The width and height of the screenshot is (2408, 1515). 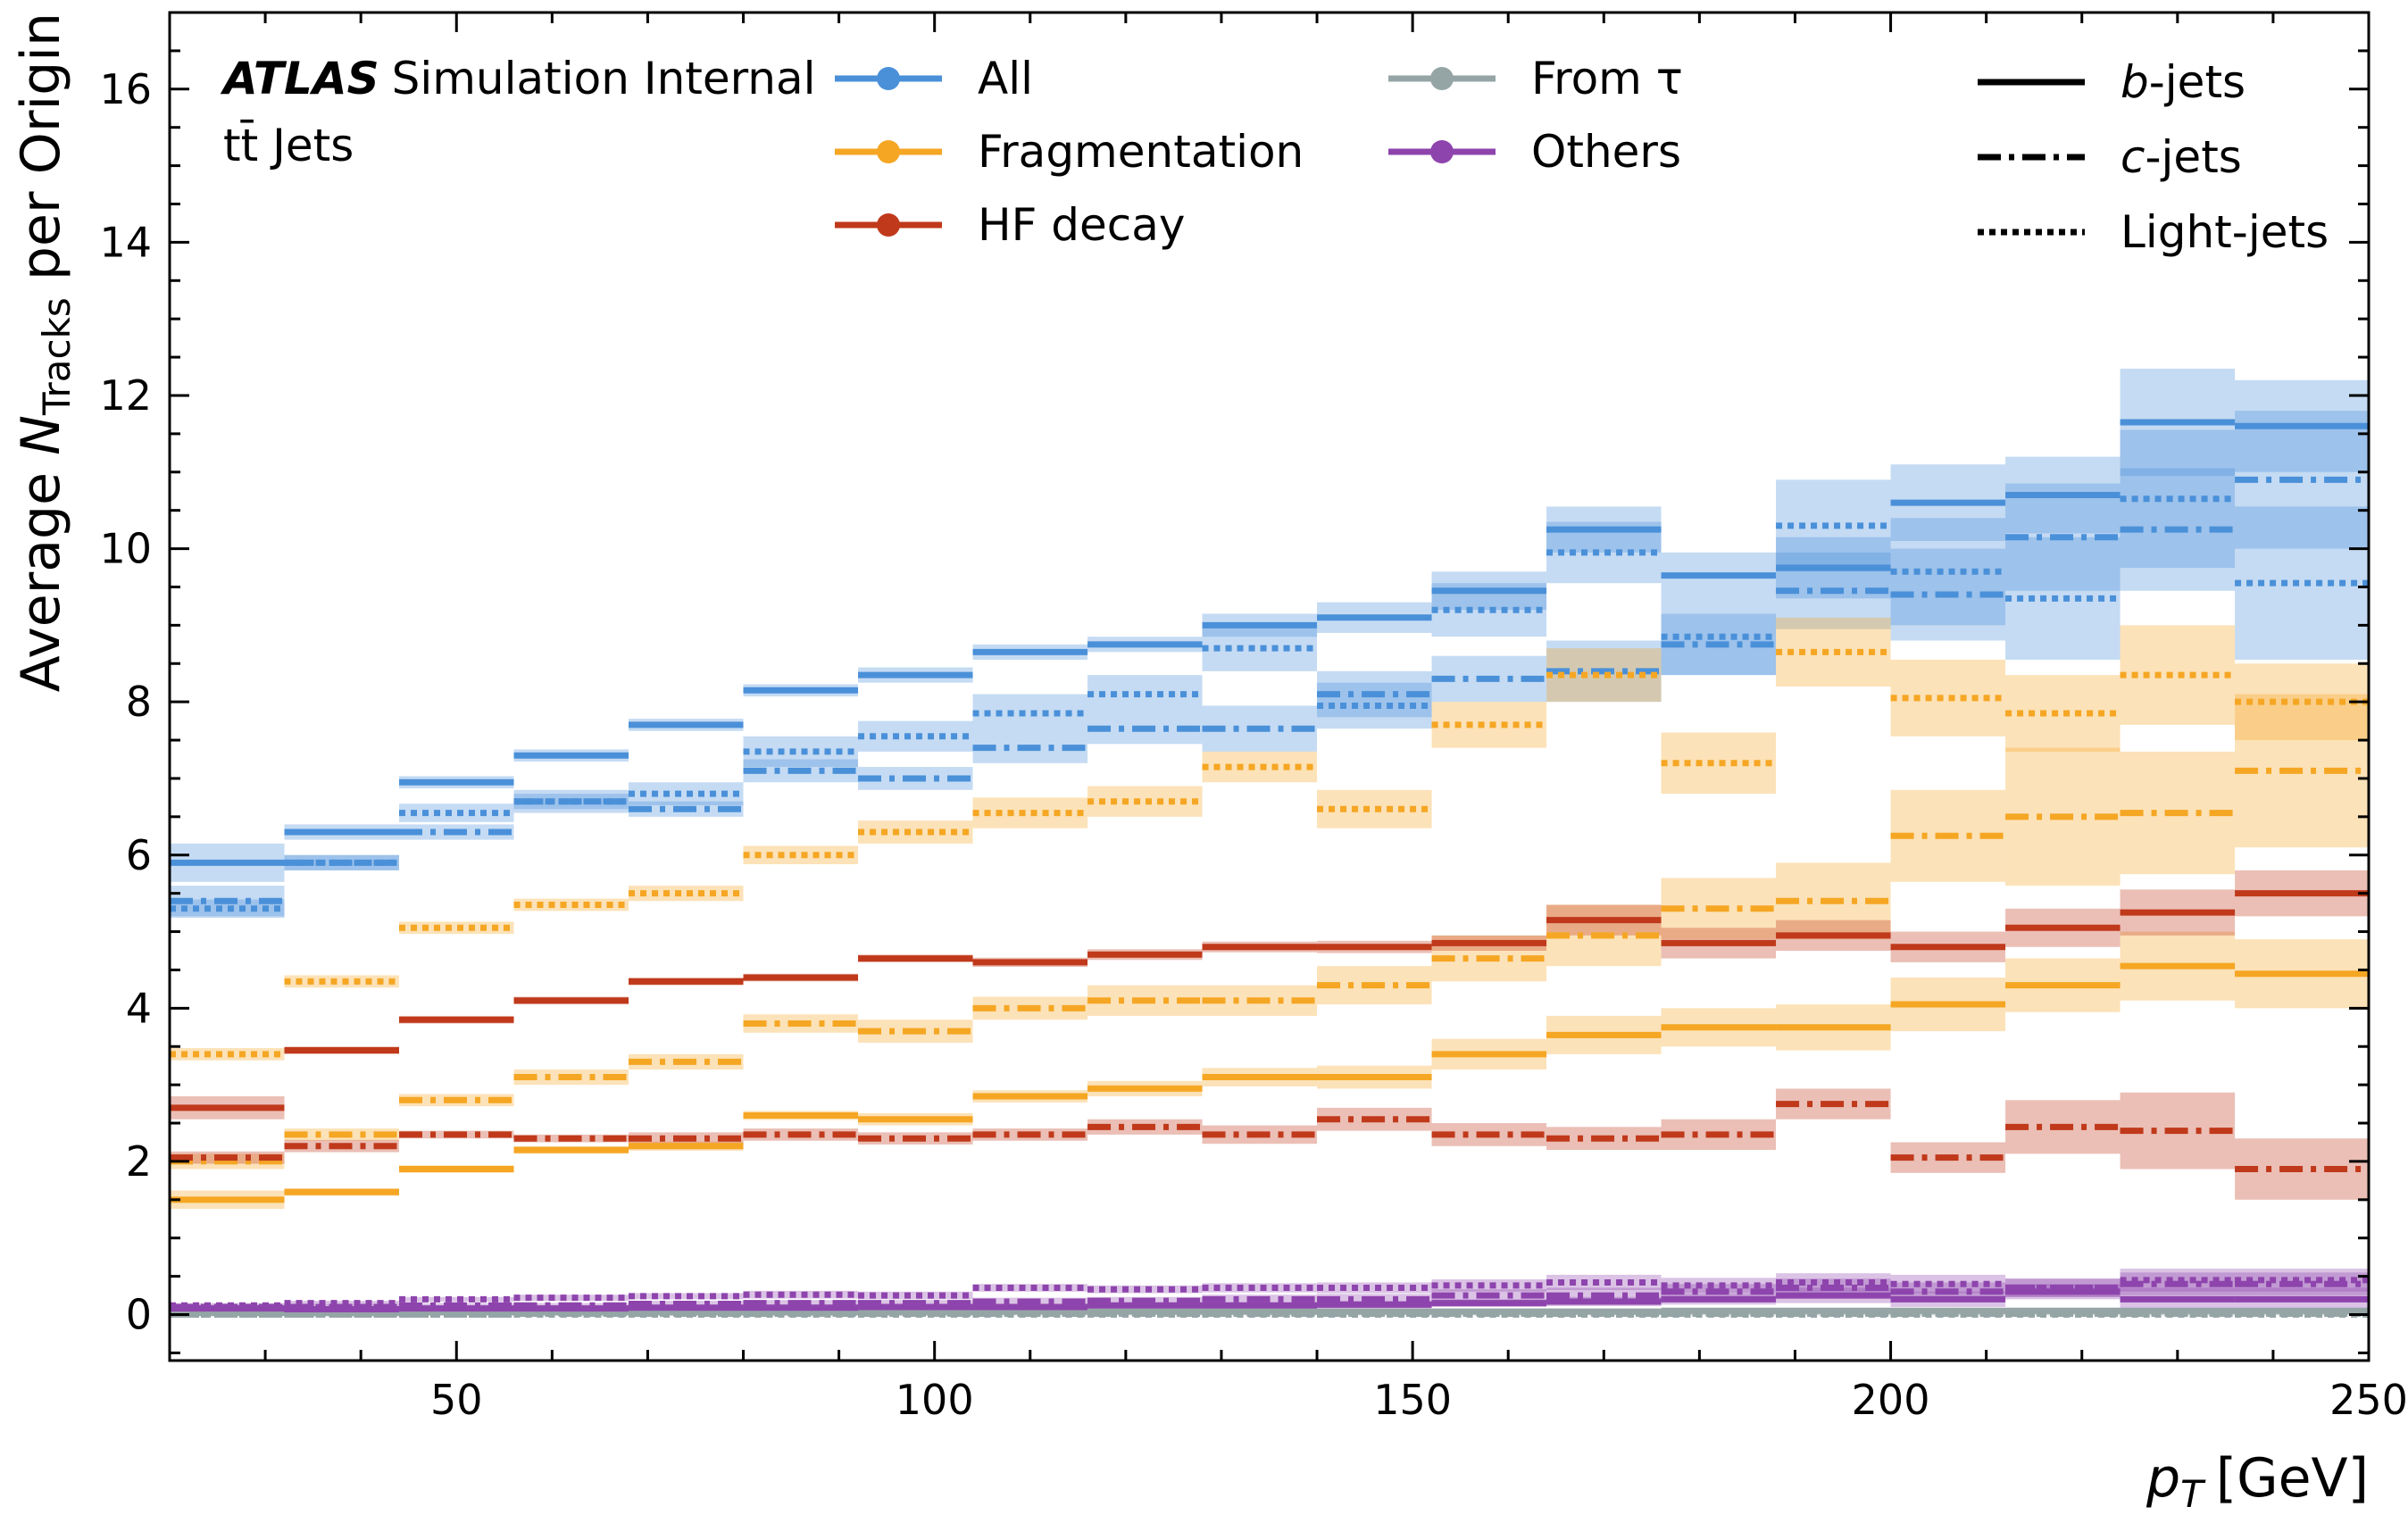 What do you see at coordinates (2225, 232) in the screenshot?
I see `legend-jet-label-l: Light-jets` at bounding box center [2225, 232].